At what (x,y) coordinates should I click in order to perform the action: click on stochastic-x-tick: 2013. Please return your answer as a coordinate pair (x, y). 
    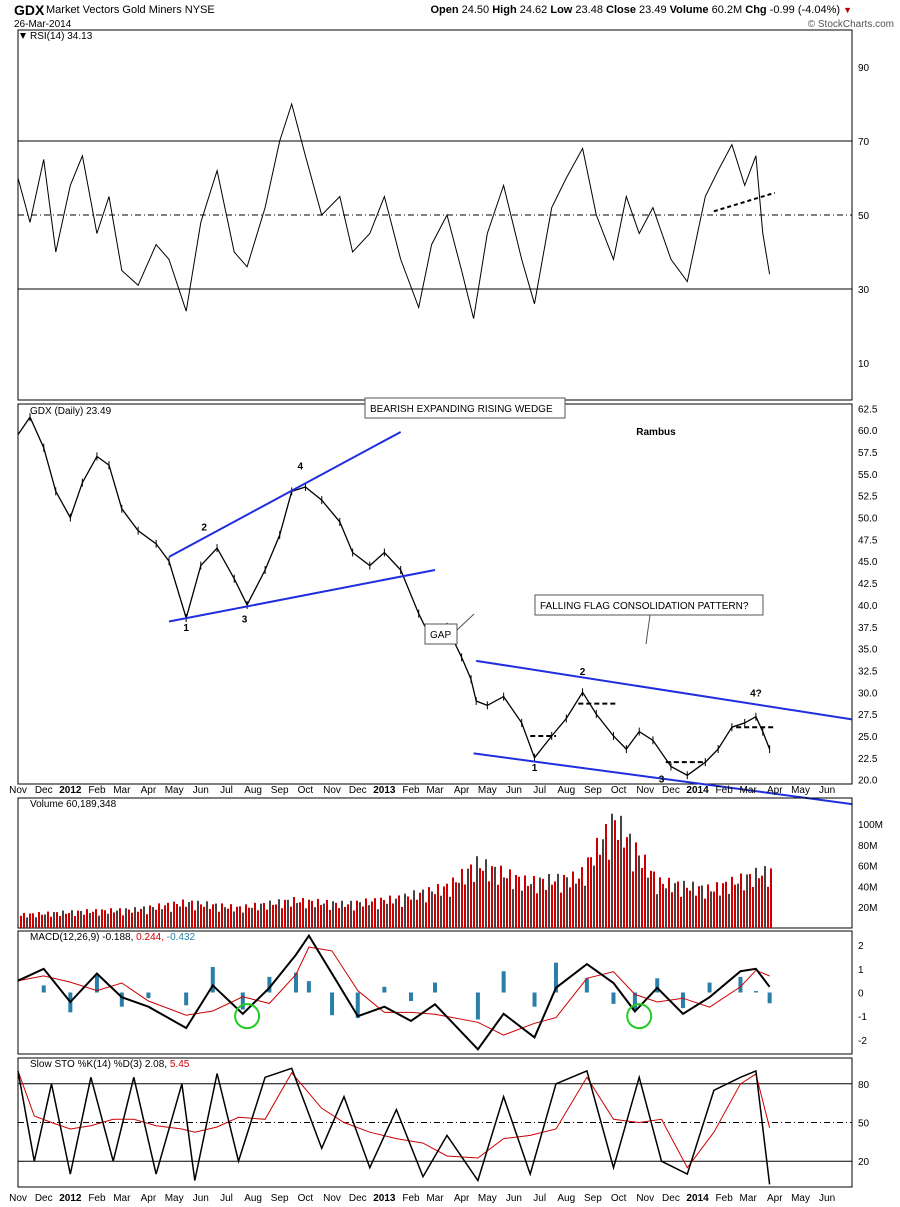
    Looking at the image, I should click on (384, 1198).